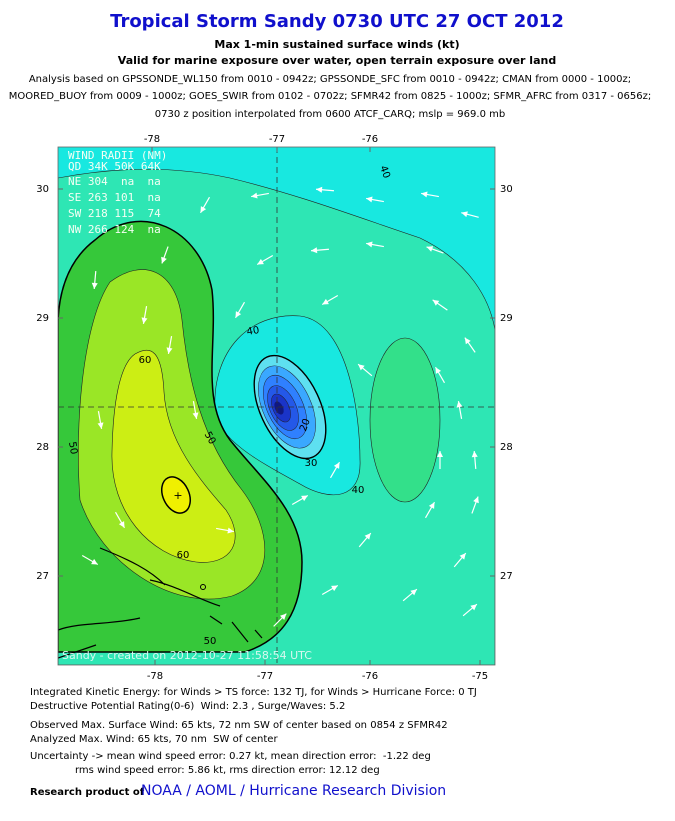 The height and width of the screenshot is (821, 675). Describe the element at coordinates (42, 189) in the screenshot. I see `left-lat-label: 30` at that location.